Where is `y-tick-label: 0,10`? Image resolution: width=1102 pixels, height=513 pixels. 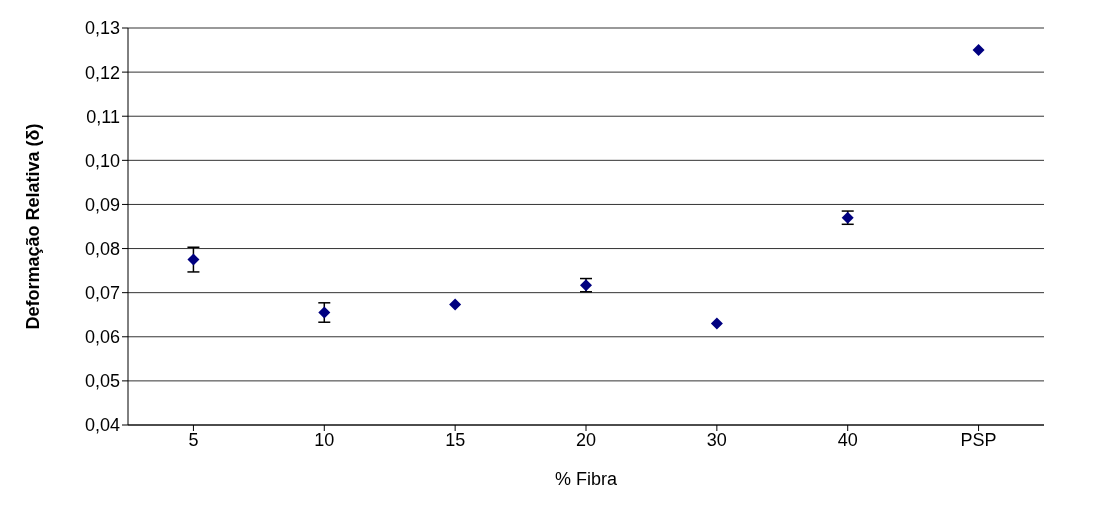 y-tick-label: 0,10 is located at coordinates (102, 160).